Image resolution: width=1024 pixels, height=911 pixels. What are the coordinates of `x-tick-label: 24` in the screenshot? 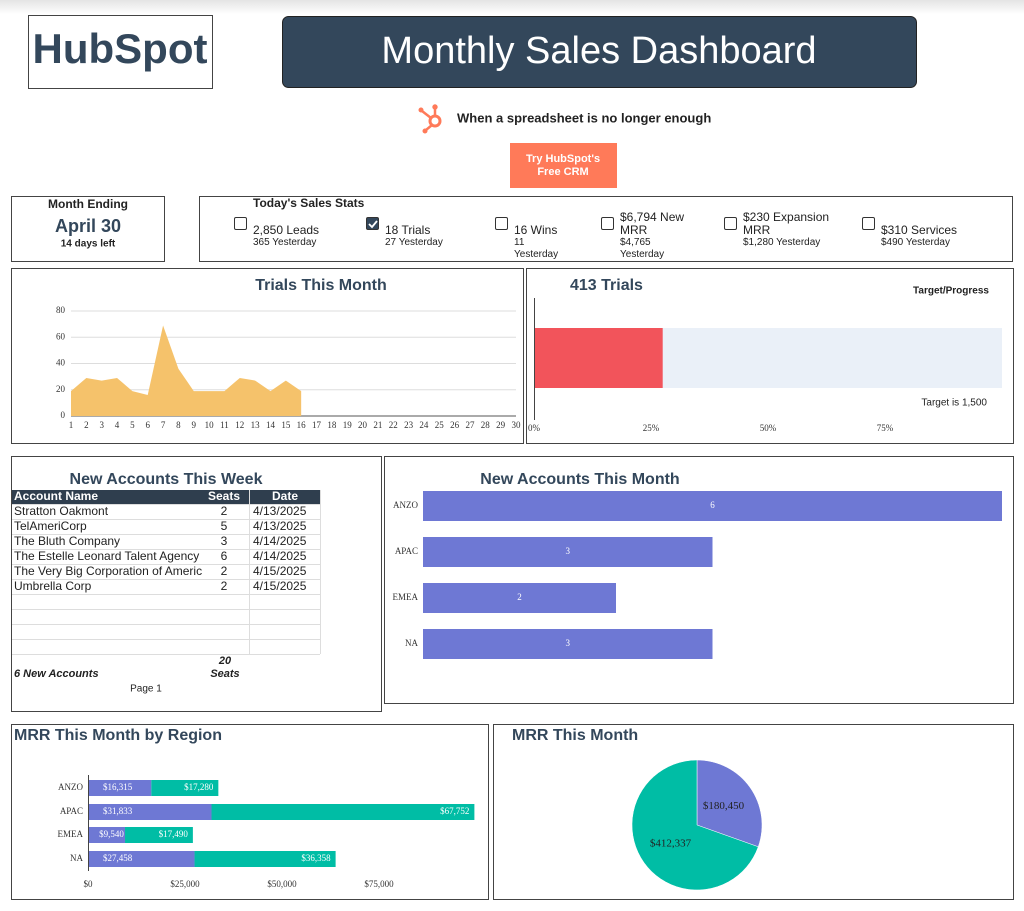 It's located at (424, 425).